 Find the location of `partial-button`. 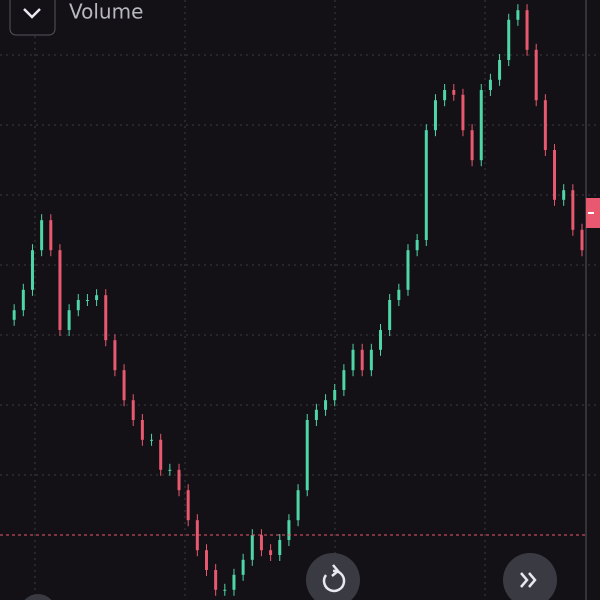

partial-button is located at coordinates (38, 597).